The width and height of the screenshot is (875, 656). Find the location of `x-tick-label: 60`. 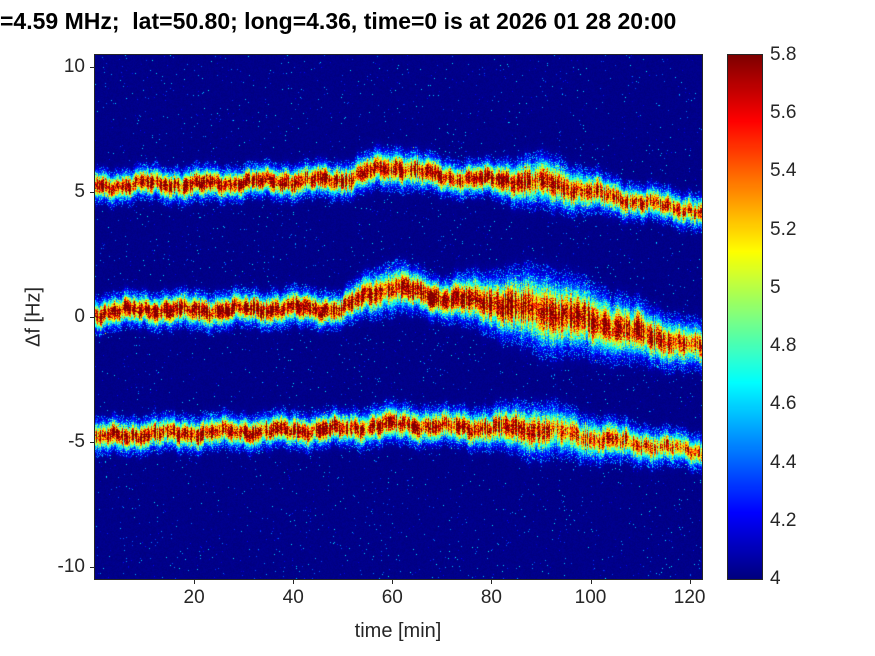

x-tick-label: 60 is located at coordinates (392, 597).